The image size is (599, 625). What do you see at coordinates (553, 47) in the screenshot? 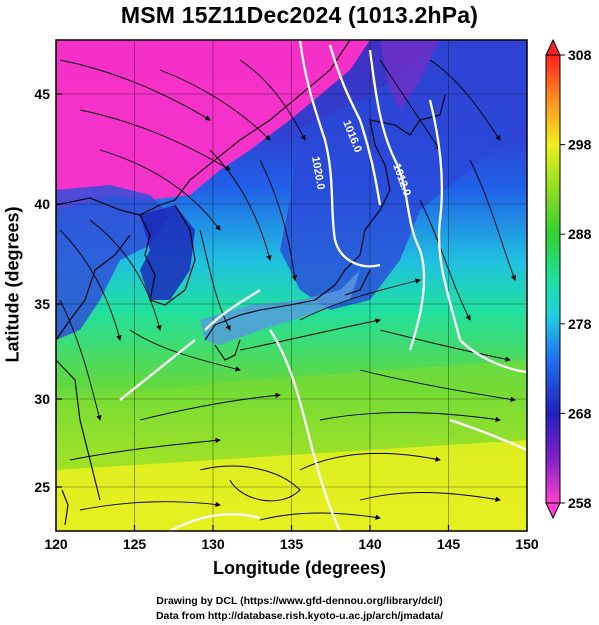
I see `colorbar-upper-arrow` at bounding box center [553, 47].